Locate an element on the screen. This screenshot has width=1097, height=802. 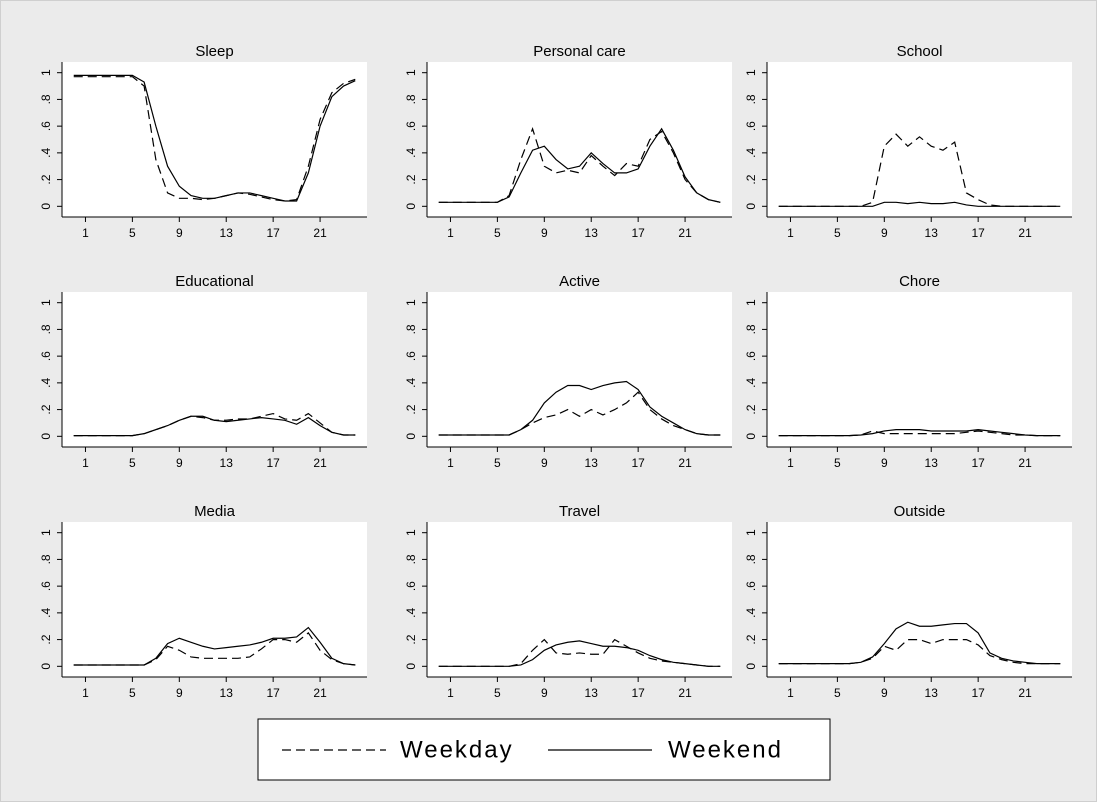
panel-title: School is located at coordinates (920, 51).